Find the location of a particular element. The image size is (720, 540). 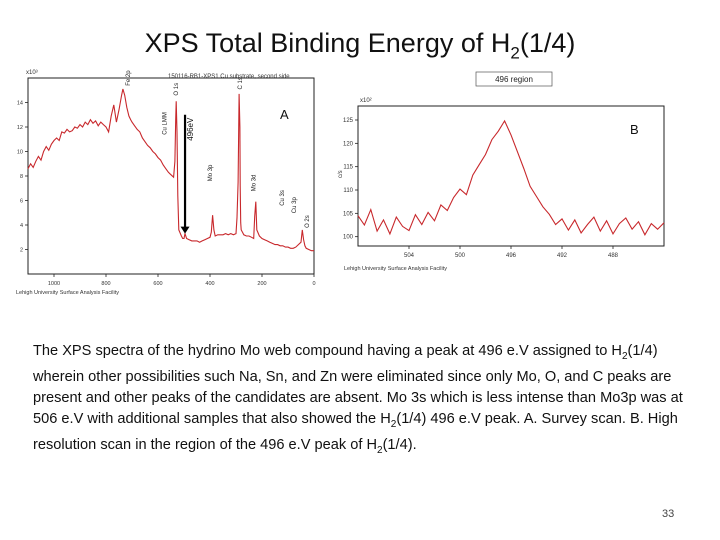

region-label: 496 region is located at coordinates (514, 79).